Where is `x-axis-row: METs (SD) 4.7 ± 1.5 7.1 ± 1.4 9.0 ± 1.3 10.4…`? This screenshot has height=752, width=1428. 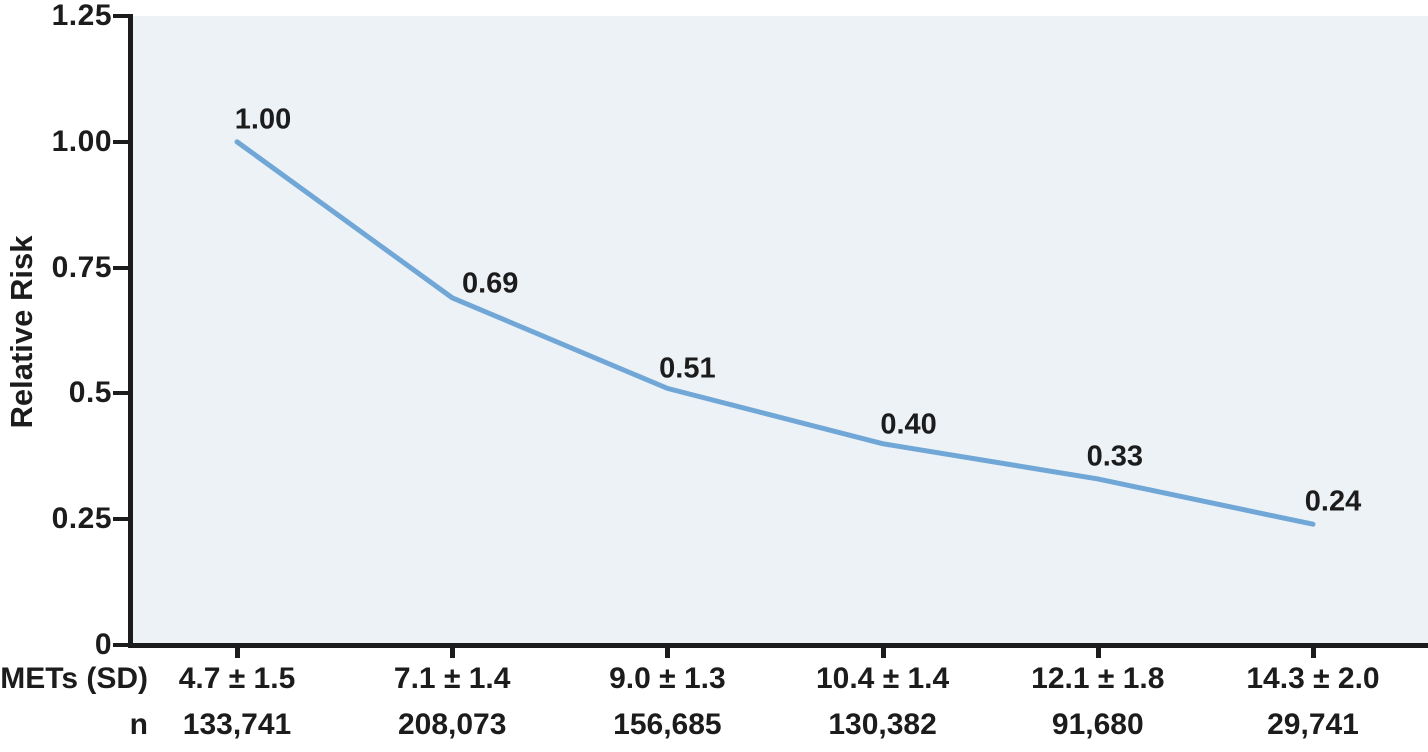
x-axis-row: METs (SD) 4.7 ± 1.5 7.1 ± 1.4 9.0 ± 1.3 10.4… is located at coordinates (714, 679).